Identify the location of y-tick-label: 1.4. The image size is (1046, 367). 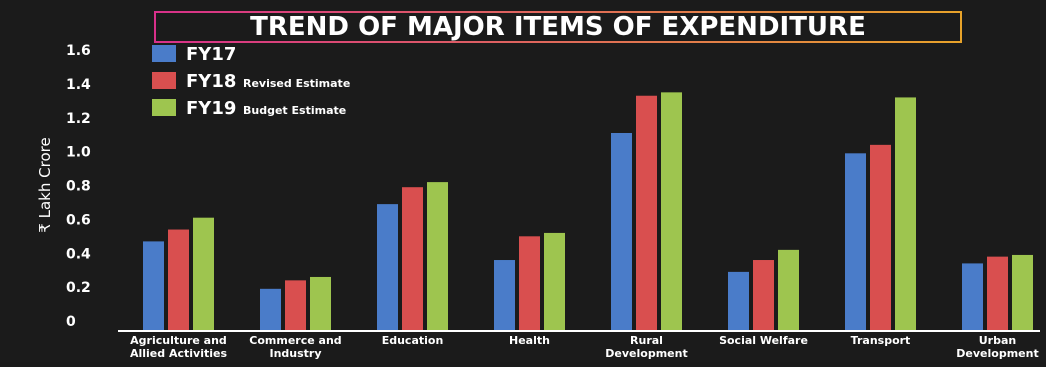
(78, 85).